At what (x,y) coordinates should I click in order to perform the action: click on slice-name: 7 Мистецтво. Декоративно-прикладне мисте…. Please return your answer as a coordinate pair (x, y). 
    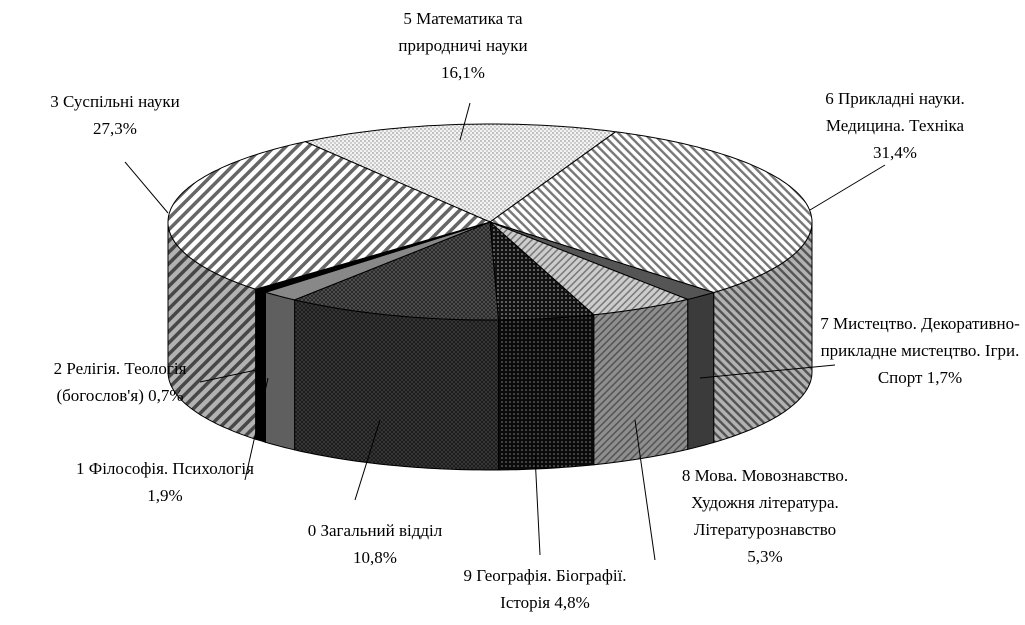
    Looking at the image, I should click on (920, 350).